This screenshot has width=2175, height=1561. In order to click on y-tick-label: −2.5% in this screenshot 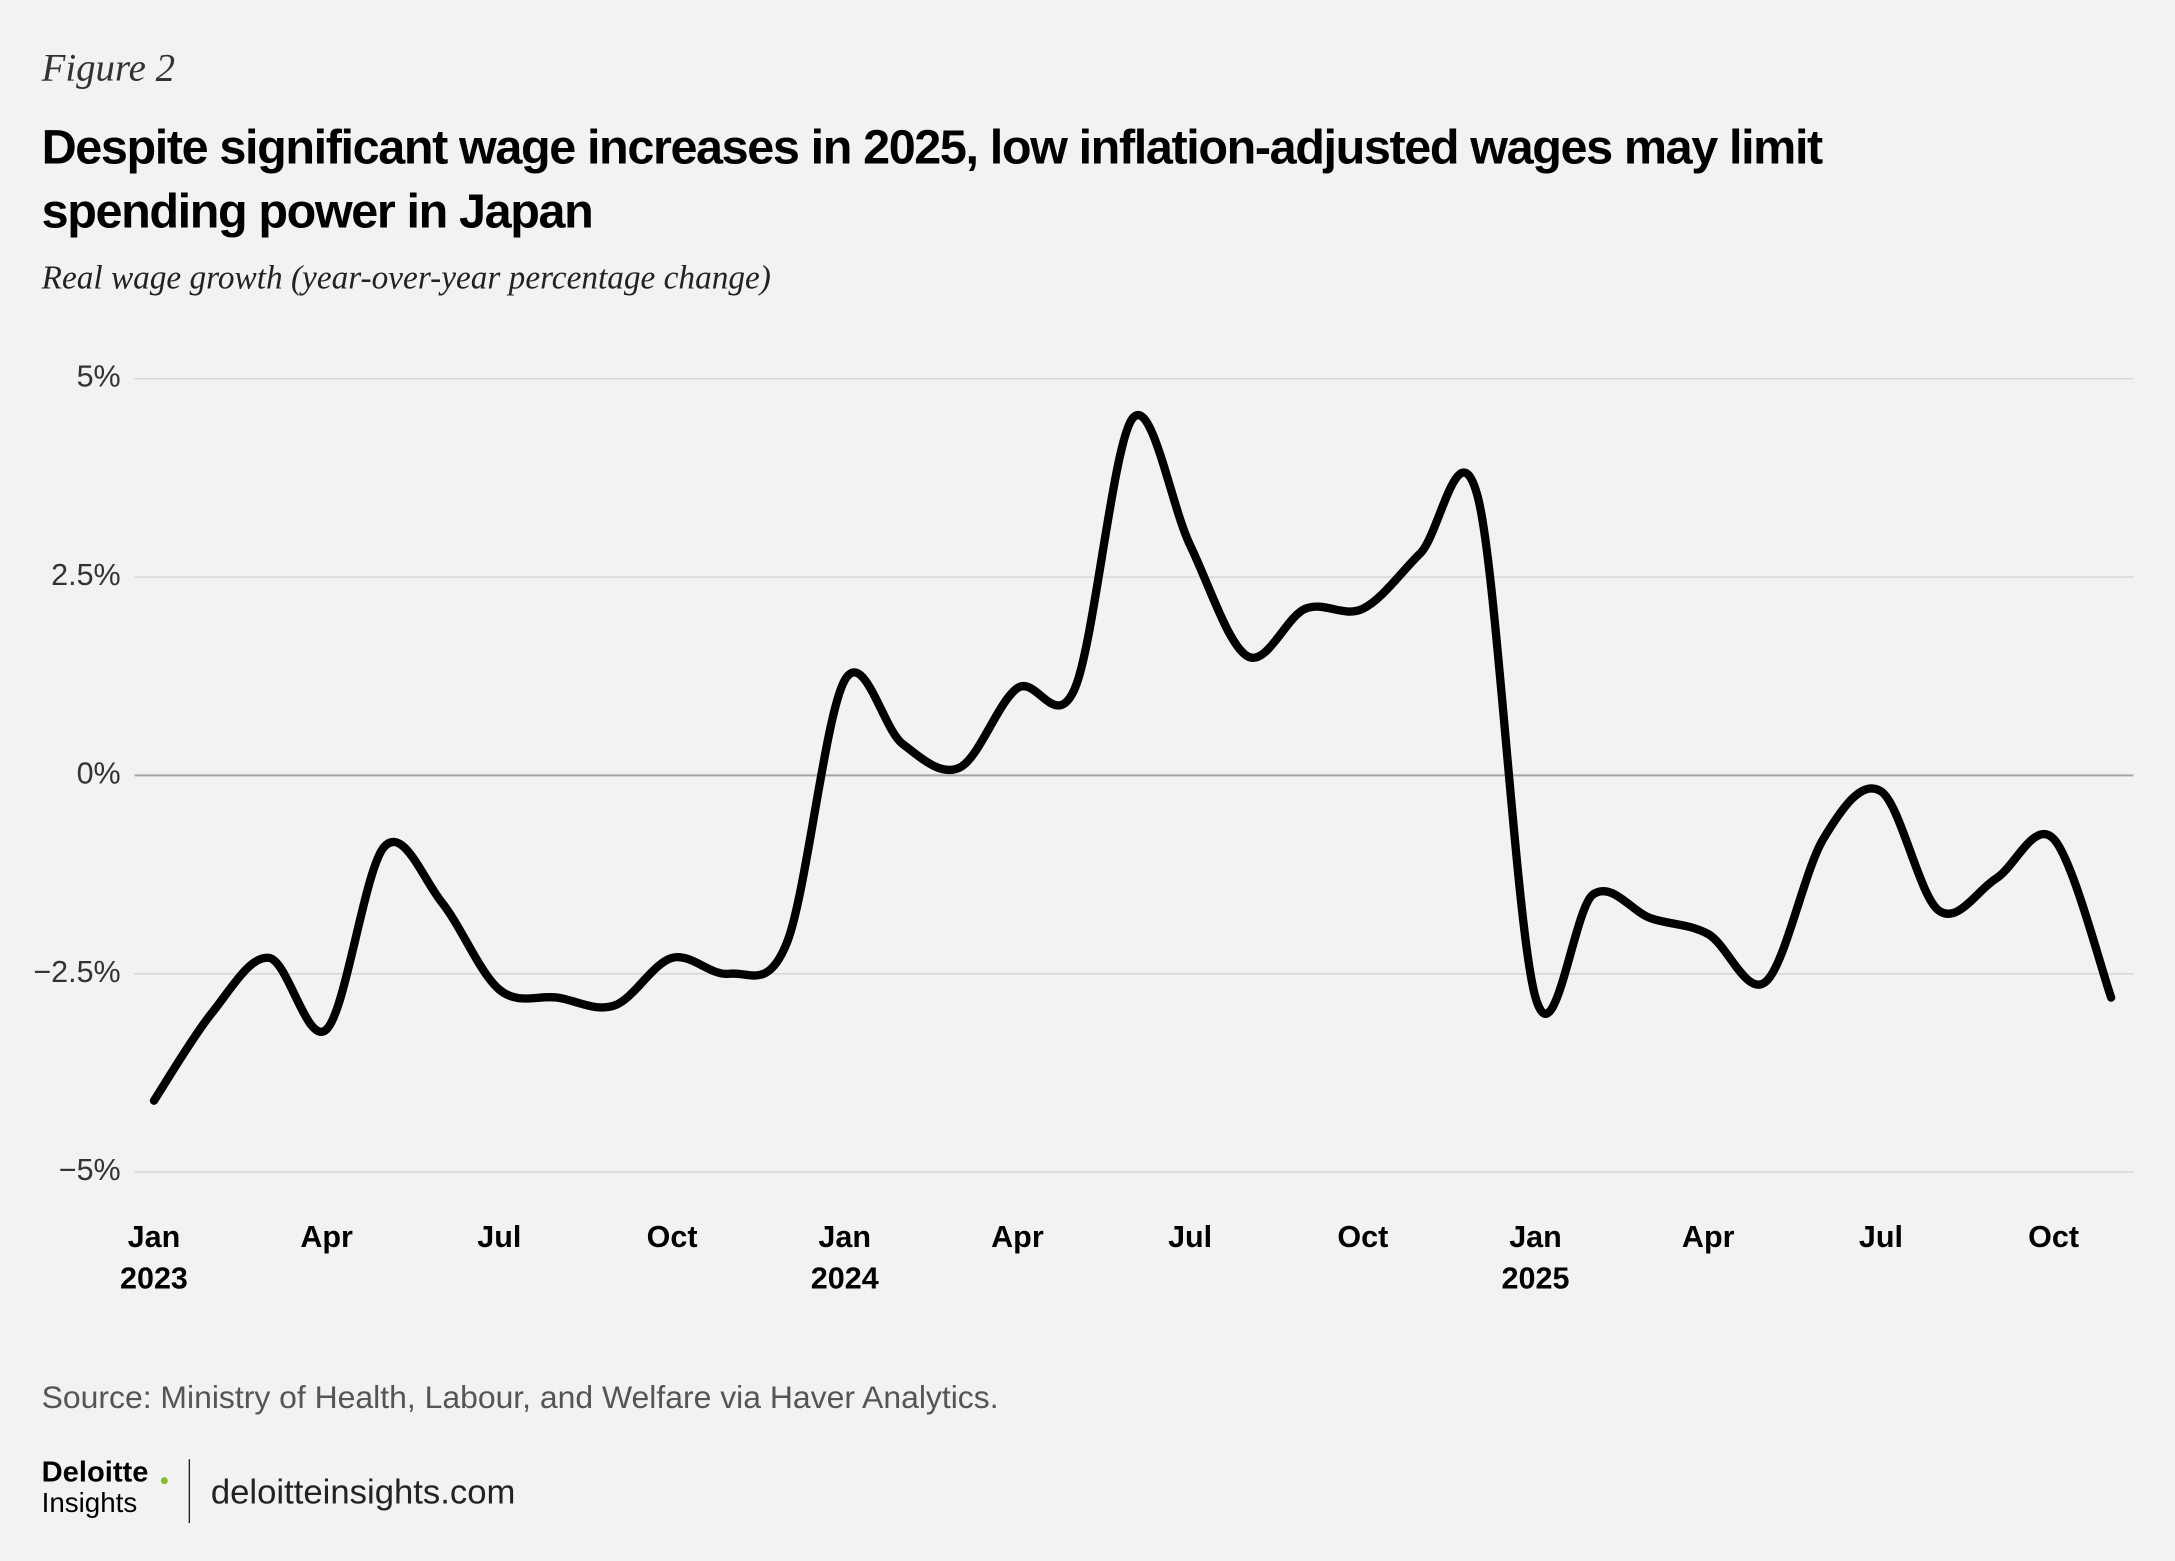, I will do `click(76, 972)`.